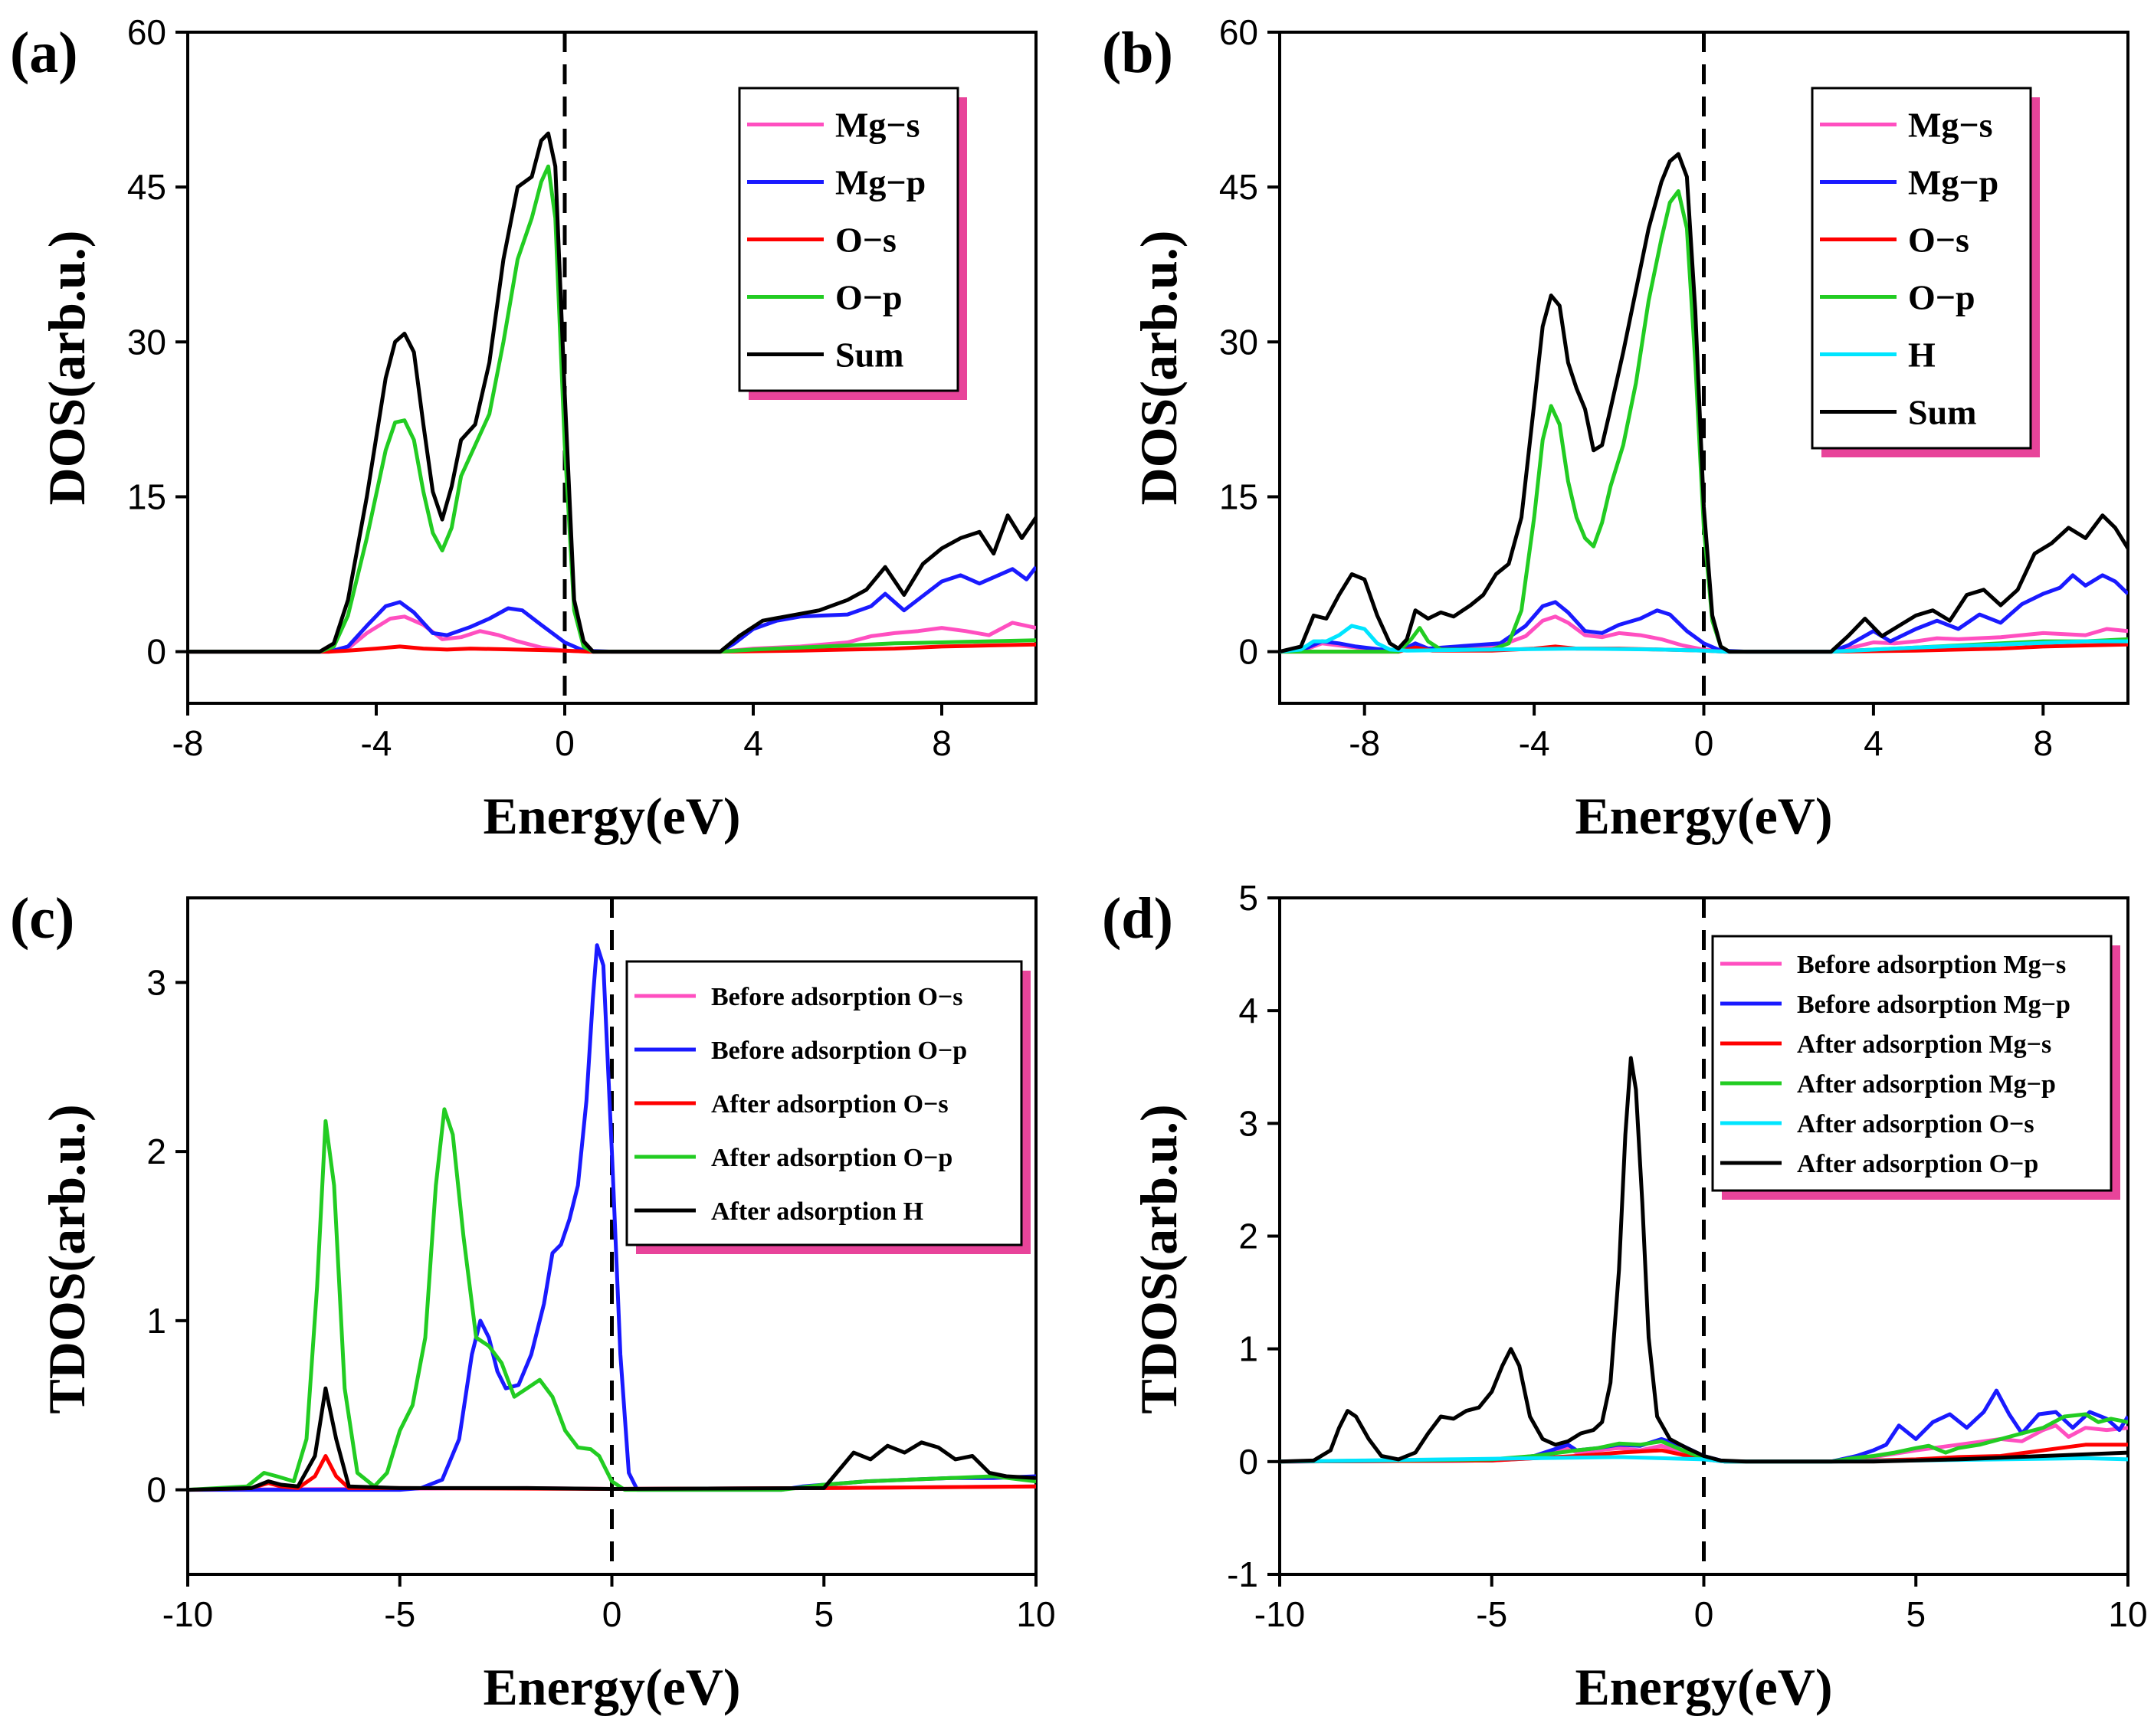  What do you see at coordinates (612, 648) in the screenshot?
I see `series-line-o-s` at bounding box center [612, 648].